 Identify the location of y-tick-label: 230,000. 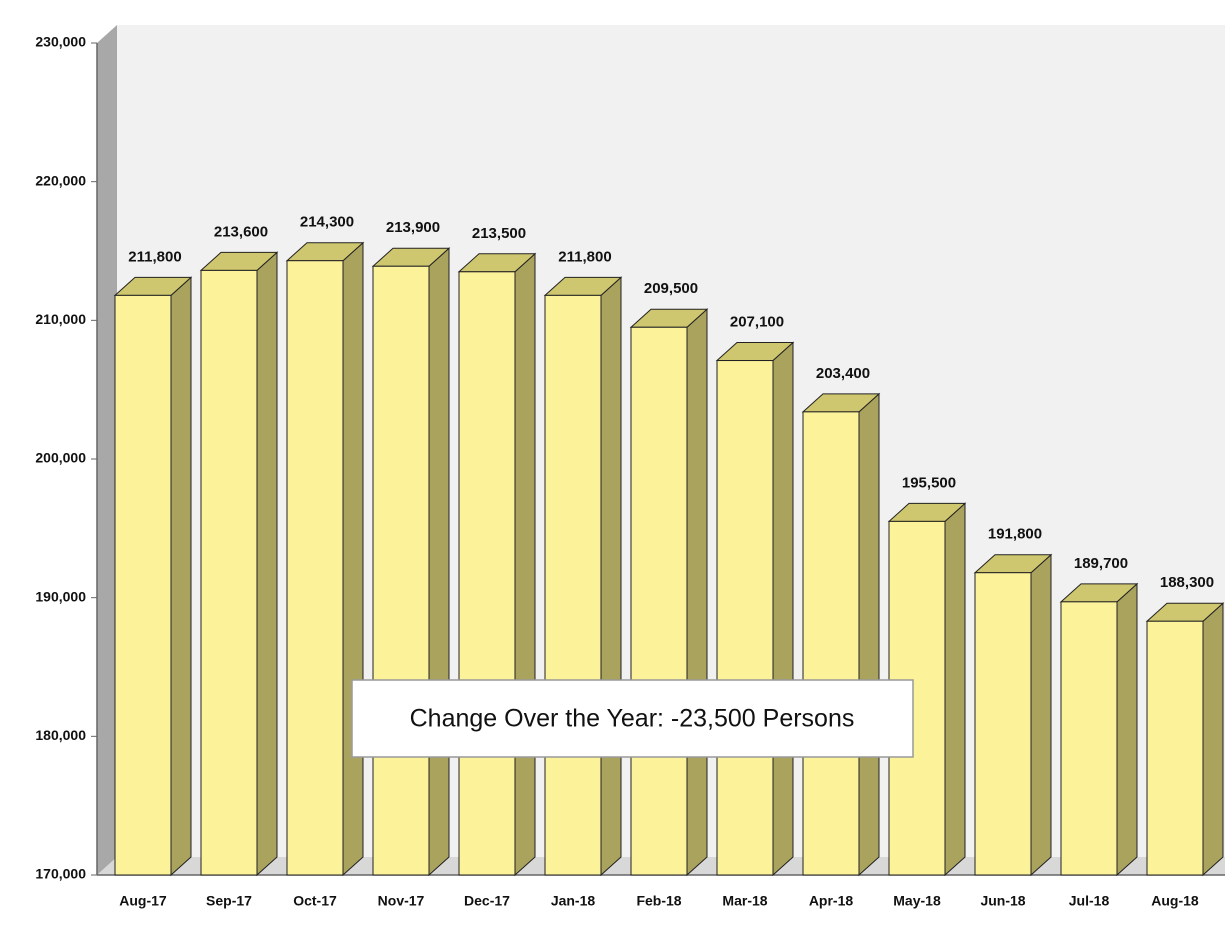
(60, 42).